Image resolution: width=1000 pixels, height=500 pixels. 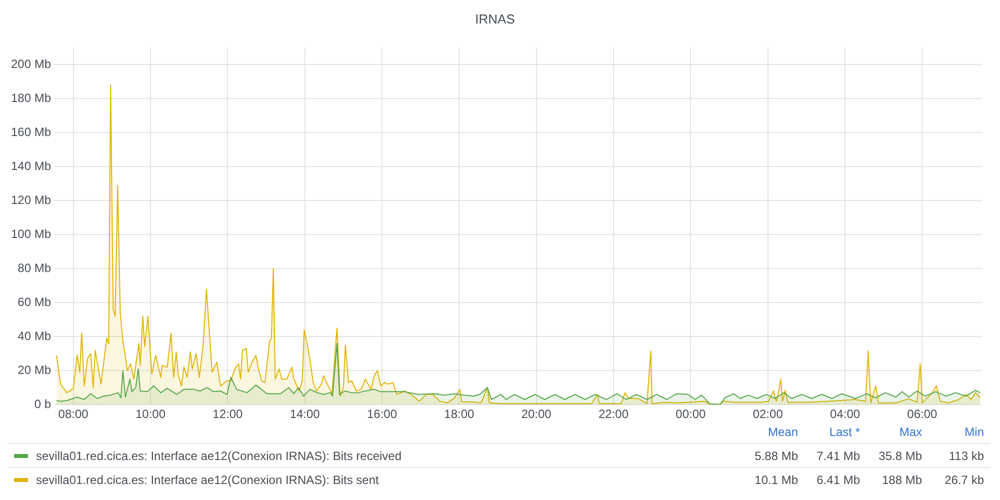 What do you see at coordinates (835, 456) in the screenshot?
I see `text: 7.41 Mb` at bounding box center [835, 456].